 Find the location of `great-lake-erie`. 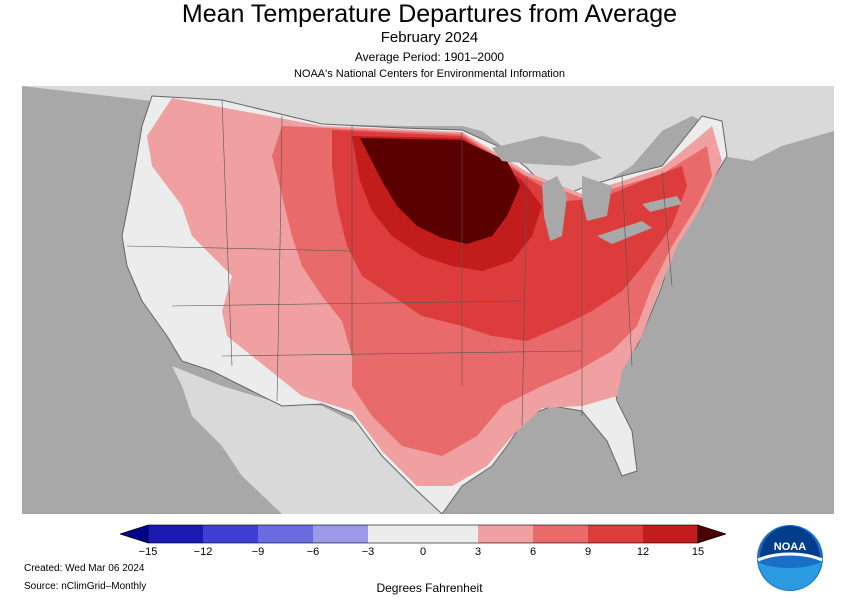

great-lake-erie is located at coordinates (624, 232).